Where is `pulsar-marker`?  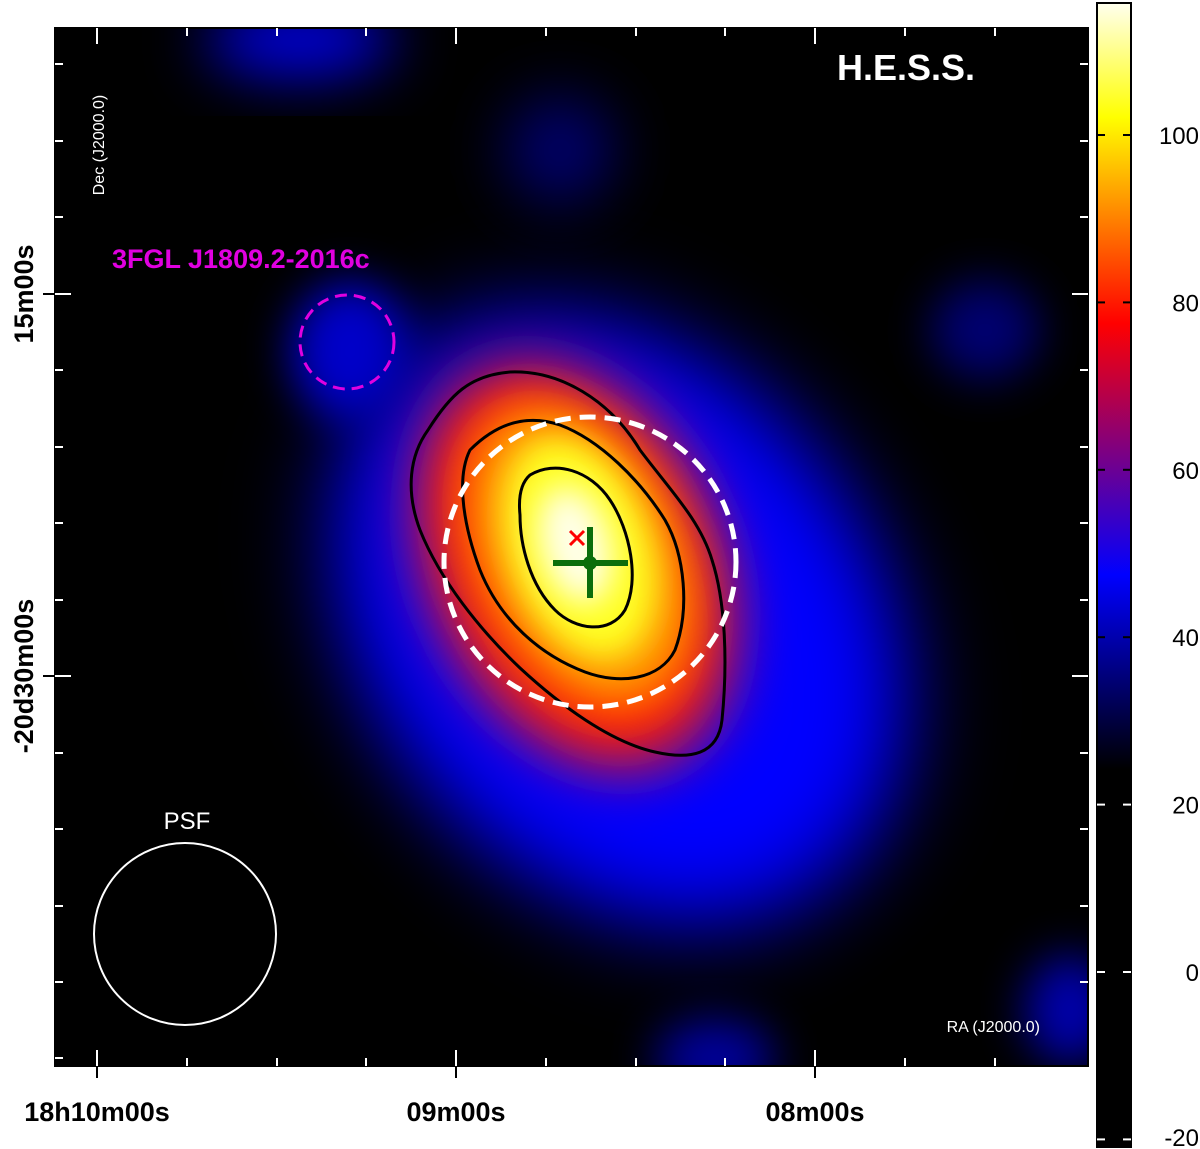 pulsar-marker is located at coordinates (577, 538).